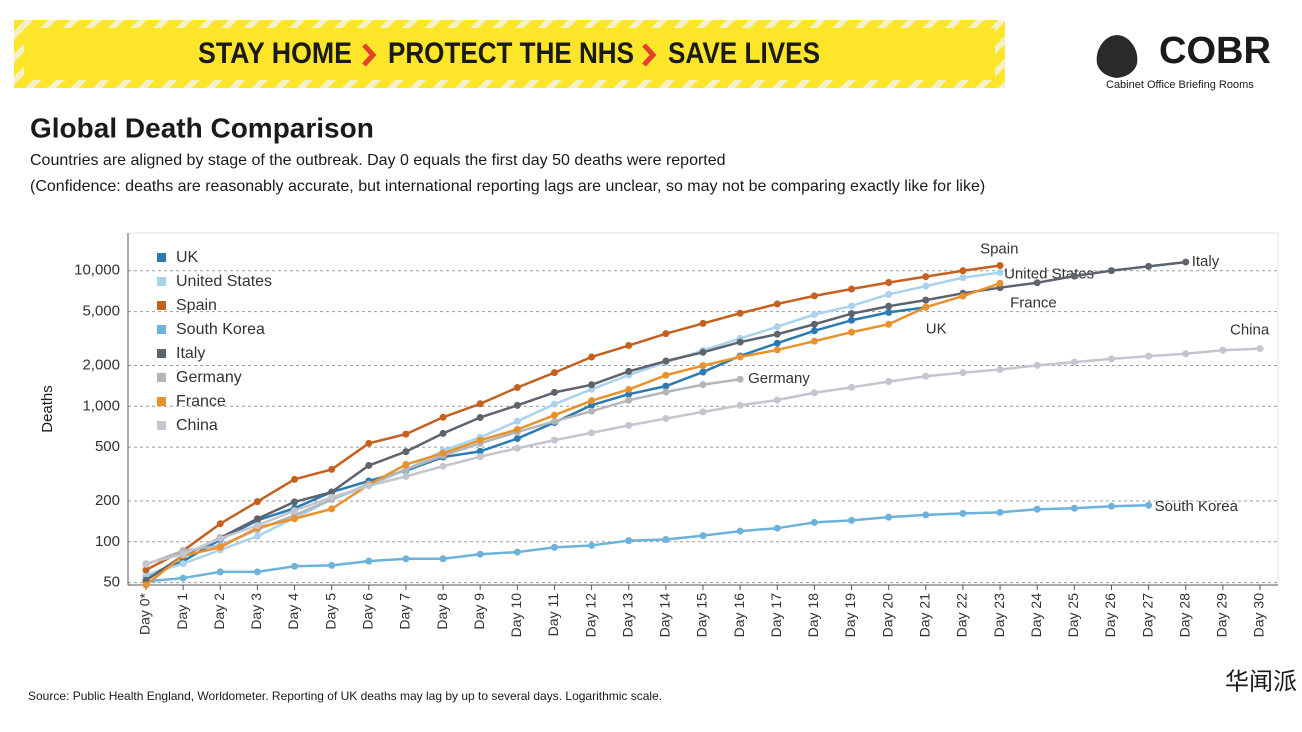 This screenshot has width=1302, height=732. I want to click on banner-fill, so click(509, 54).